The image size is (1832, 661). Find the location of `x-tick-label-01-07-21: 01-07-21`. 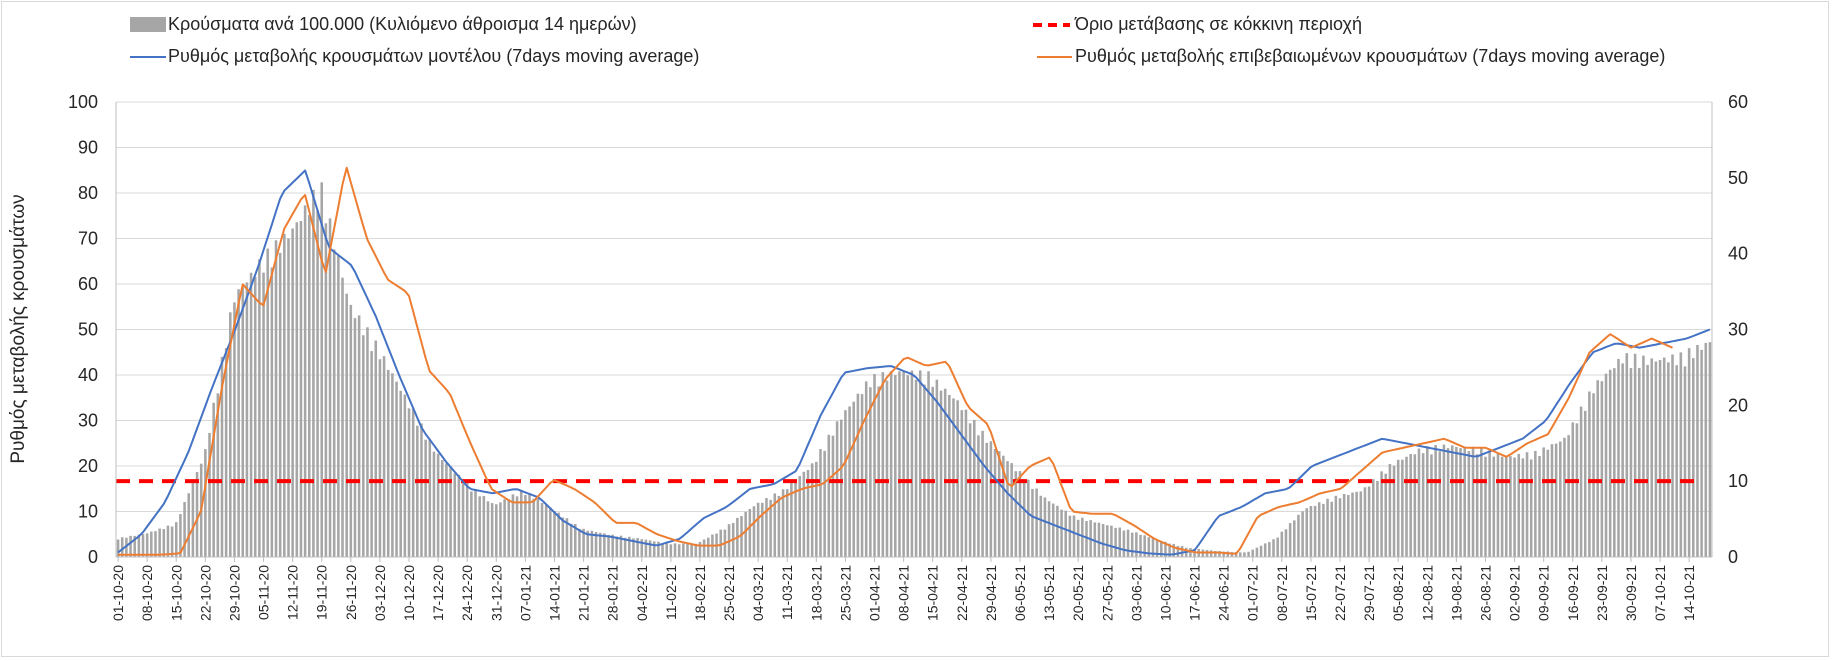

x-tick-label-01-07-21: 01-07-21 is located at coordinates (1253, 593).